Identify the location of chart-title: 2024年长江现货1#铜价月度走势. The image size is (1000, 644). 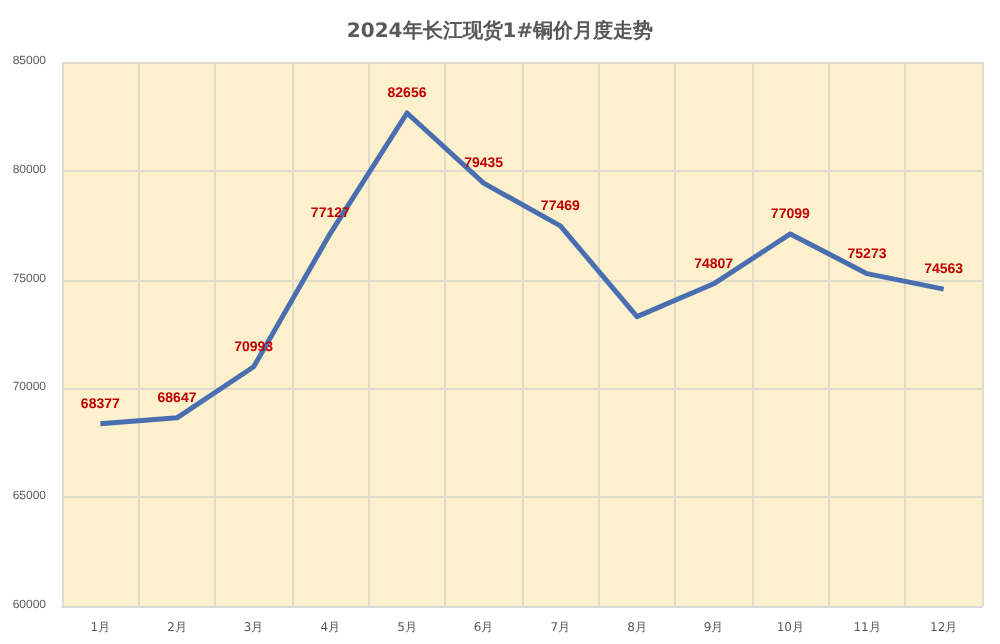
(500, 31).